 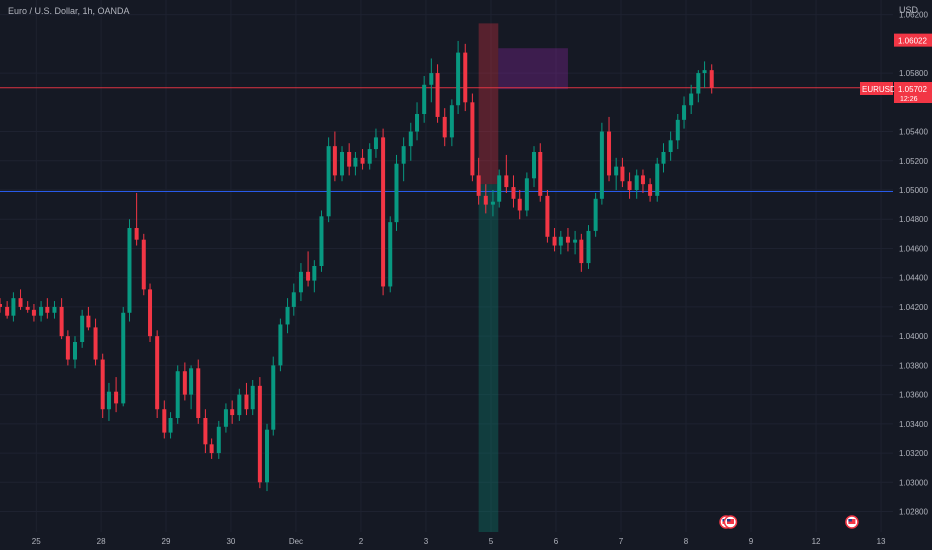 I want to click on x-tick-label: 28, so click(x=101, y=541).